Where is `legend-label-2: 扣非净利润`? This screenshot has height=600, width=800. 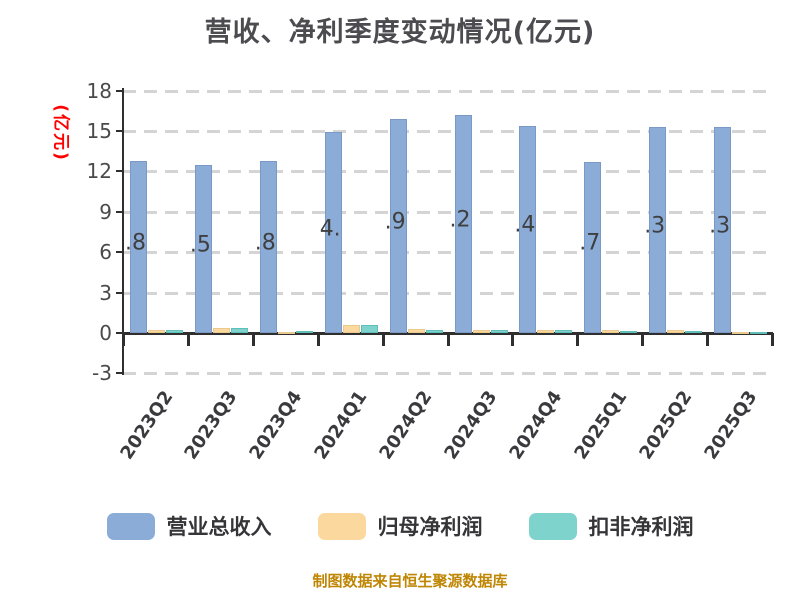 legend-label-2: 扣非净利润 is located at coordinates (641, 527).